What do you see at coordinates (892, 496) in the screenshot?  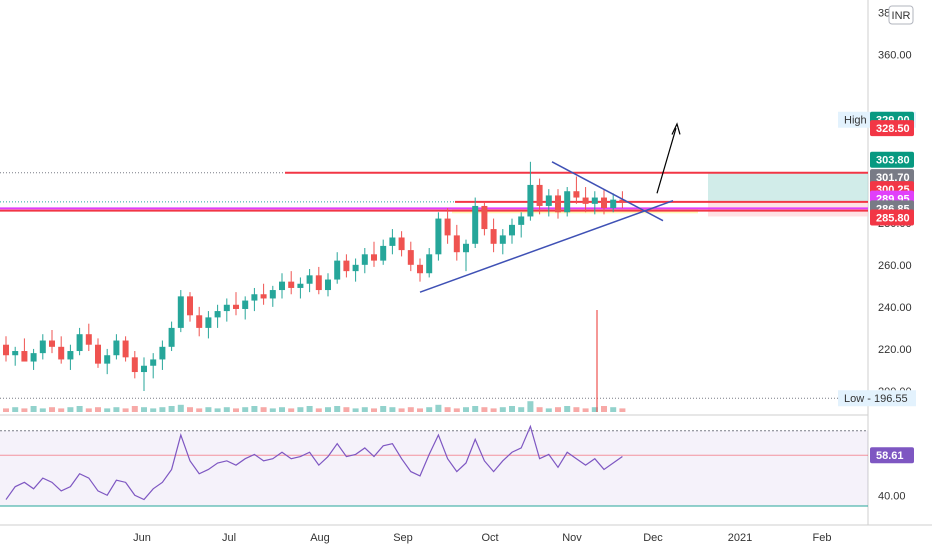 I see `rsi-tick-label: 40.00` at bounding box center [892, 496].